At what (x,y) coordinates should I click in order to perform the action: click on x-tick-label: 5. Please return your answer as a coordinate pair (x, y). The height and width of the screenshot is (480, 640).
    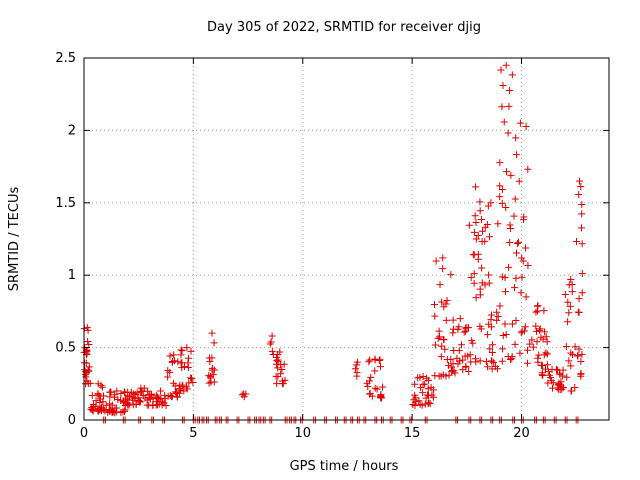
    Looking at the image, I should click on (193, 433).